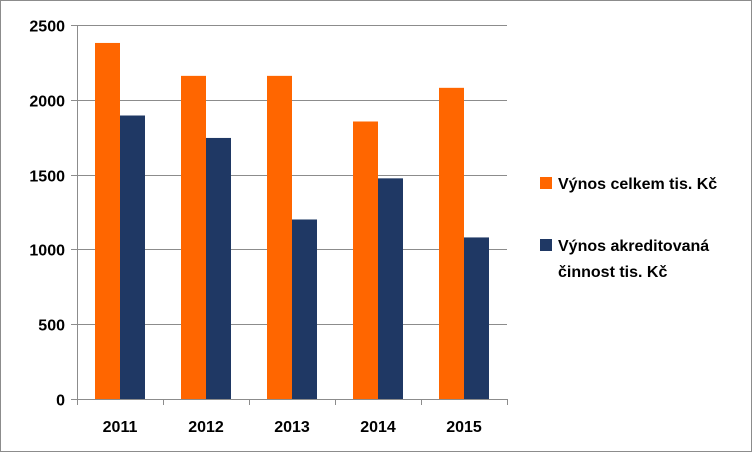 Image resolution: width=752 pixels, height=453 pixels. What do you see at coordinates (637, 184) in the screenshot?
I see `legend-label: Výnos celkem tis. Kč` at bounding box center [637, 184].